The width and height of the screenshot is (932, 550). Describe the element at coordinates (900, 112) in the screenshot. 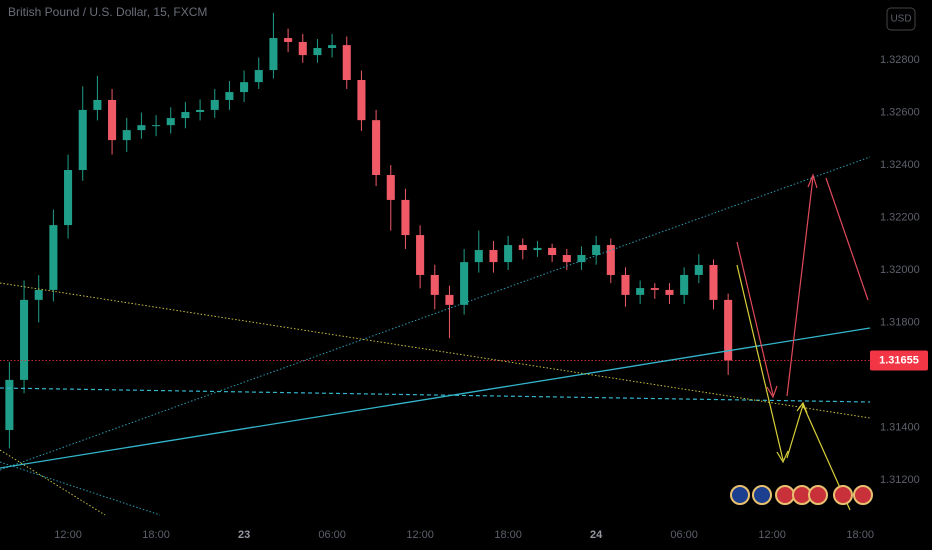

I see `y-tick-label: 1.32600` at that location.